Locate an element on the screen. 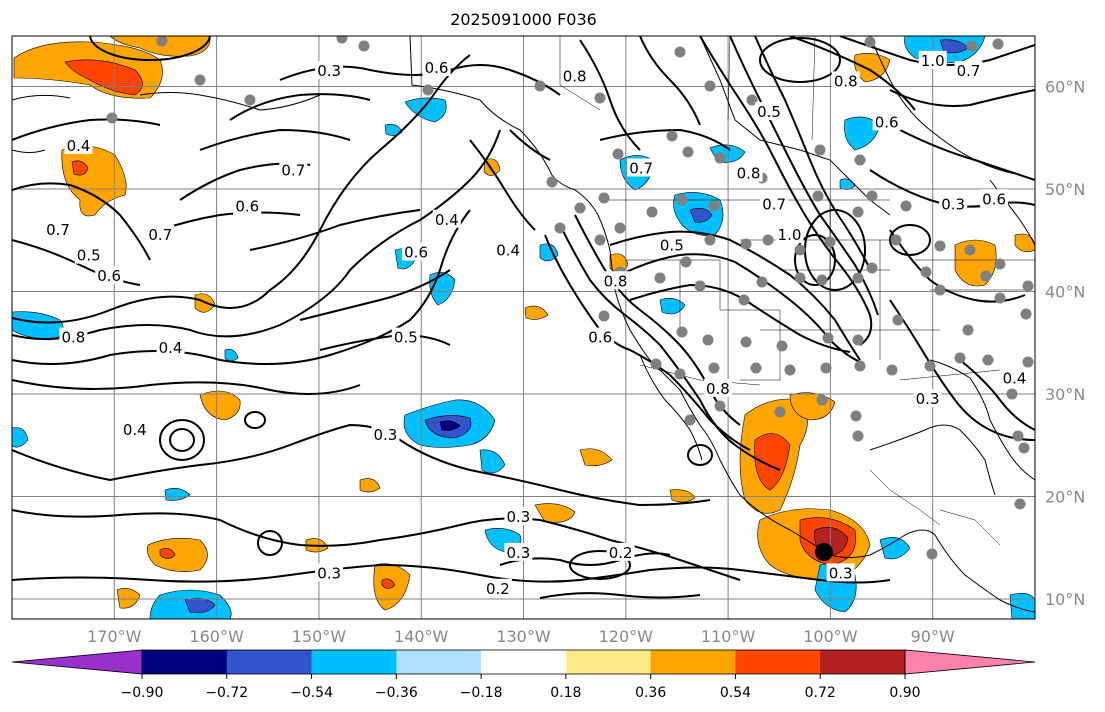 The height and width of the screenshot is (712, 1105). contour-label: 0.2 is located at coordinates (621, 553).